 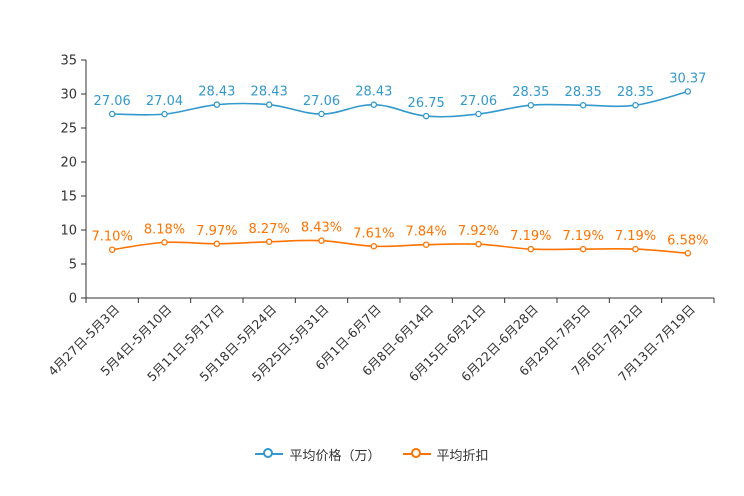 What do you see at coordinates (68, 163) in the screenshot?
I see `y-tick-label: 20` at bounding box center [68, 163].